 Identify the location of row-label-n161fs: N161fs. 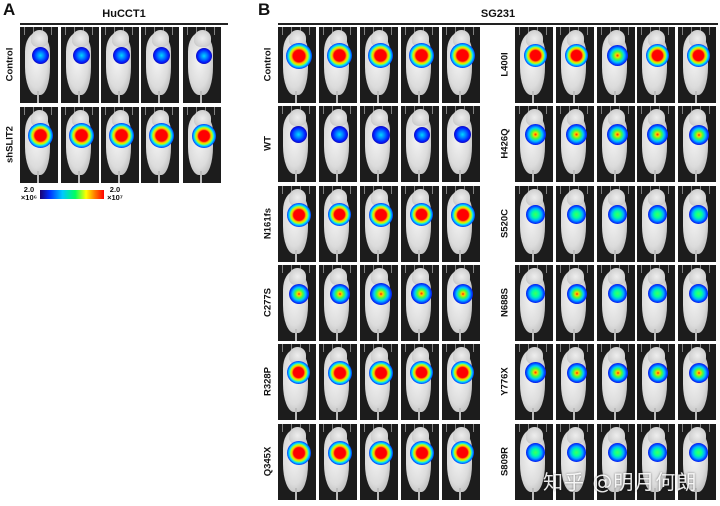
(268, 223).